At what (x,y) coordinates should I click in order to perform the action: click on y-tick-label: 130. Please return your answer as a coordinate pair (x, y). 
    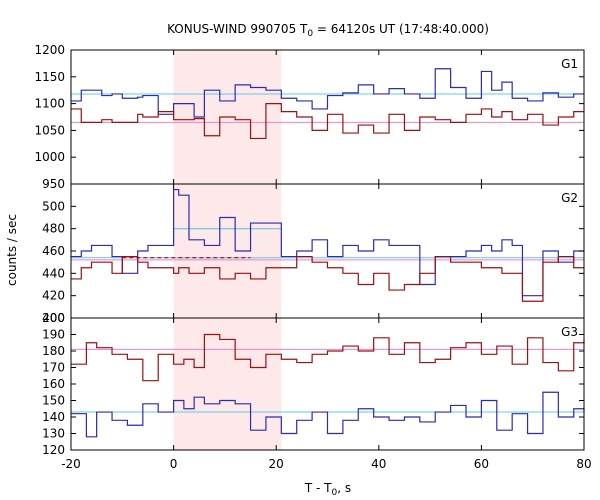
    Looking at the image, I should click on (53, 434).